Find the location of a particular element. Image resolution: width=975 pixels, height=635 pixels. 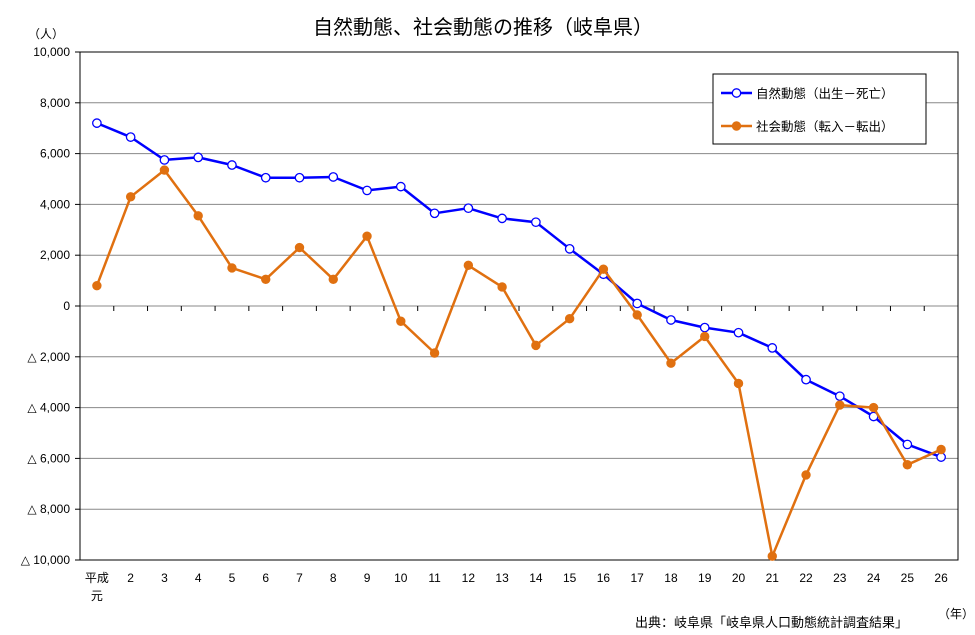

x-tick-label: 12 is located at coordinates (469, 578).